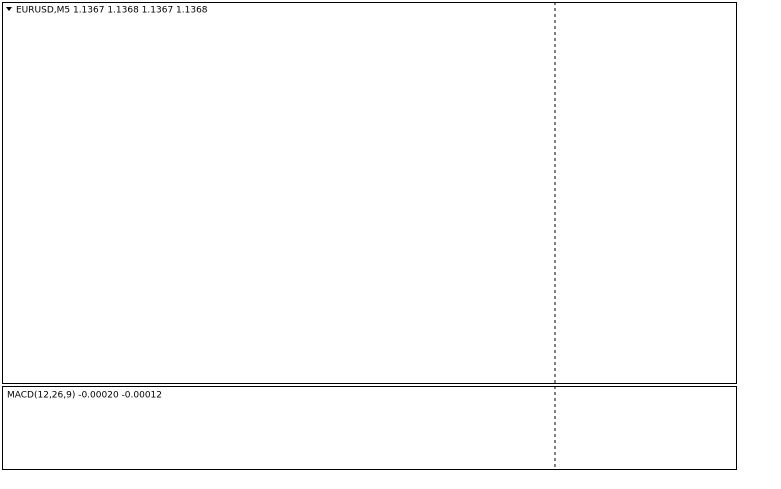  Describe the element at coordinates (9, 9) in the screenshot. I see `menu-arrow` at that location.